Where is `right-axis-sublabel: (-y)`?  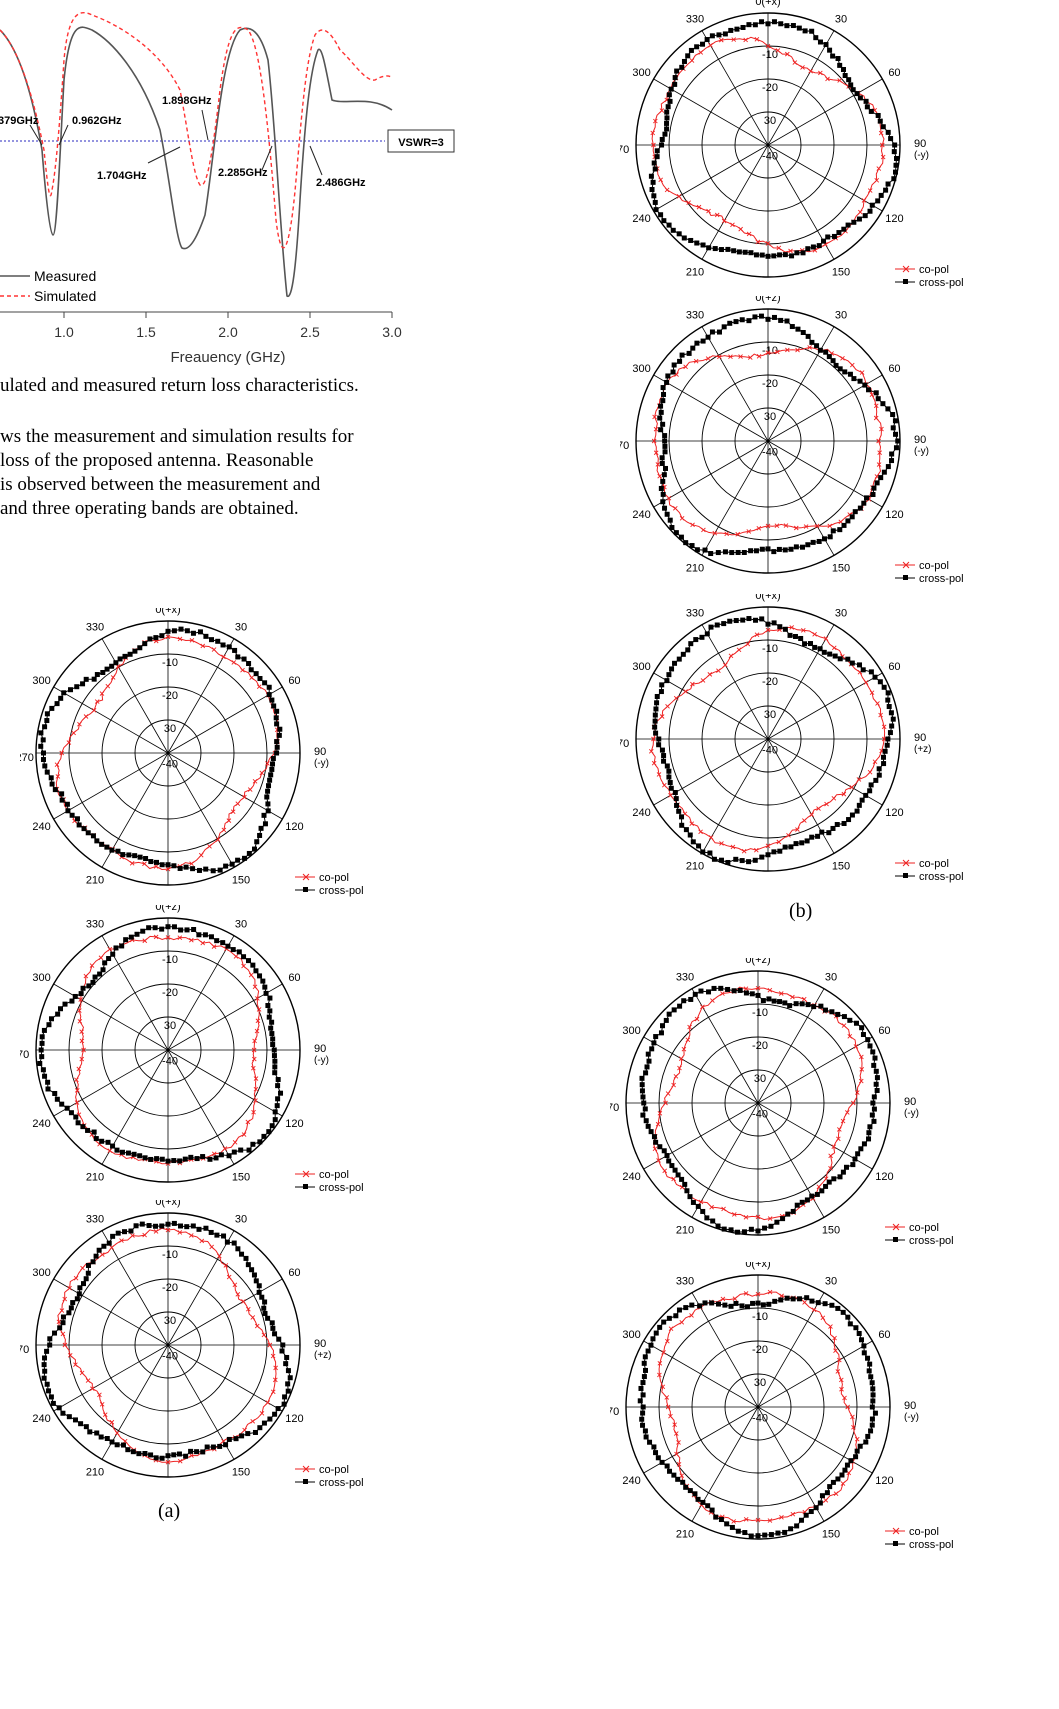
right-axis-sublabel: (-y) is located at coordinates (321, 1060).